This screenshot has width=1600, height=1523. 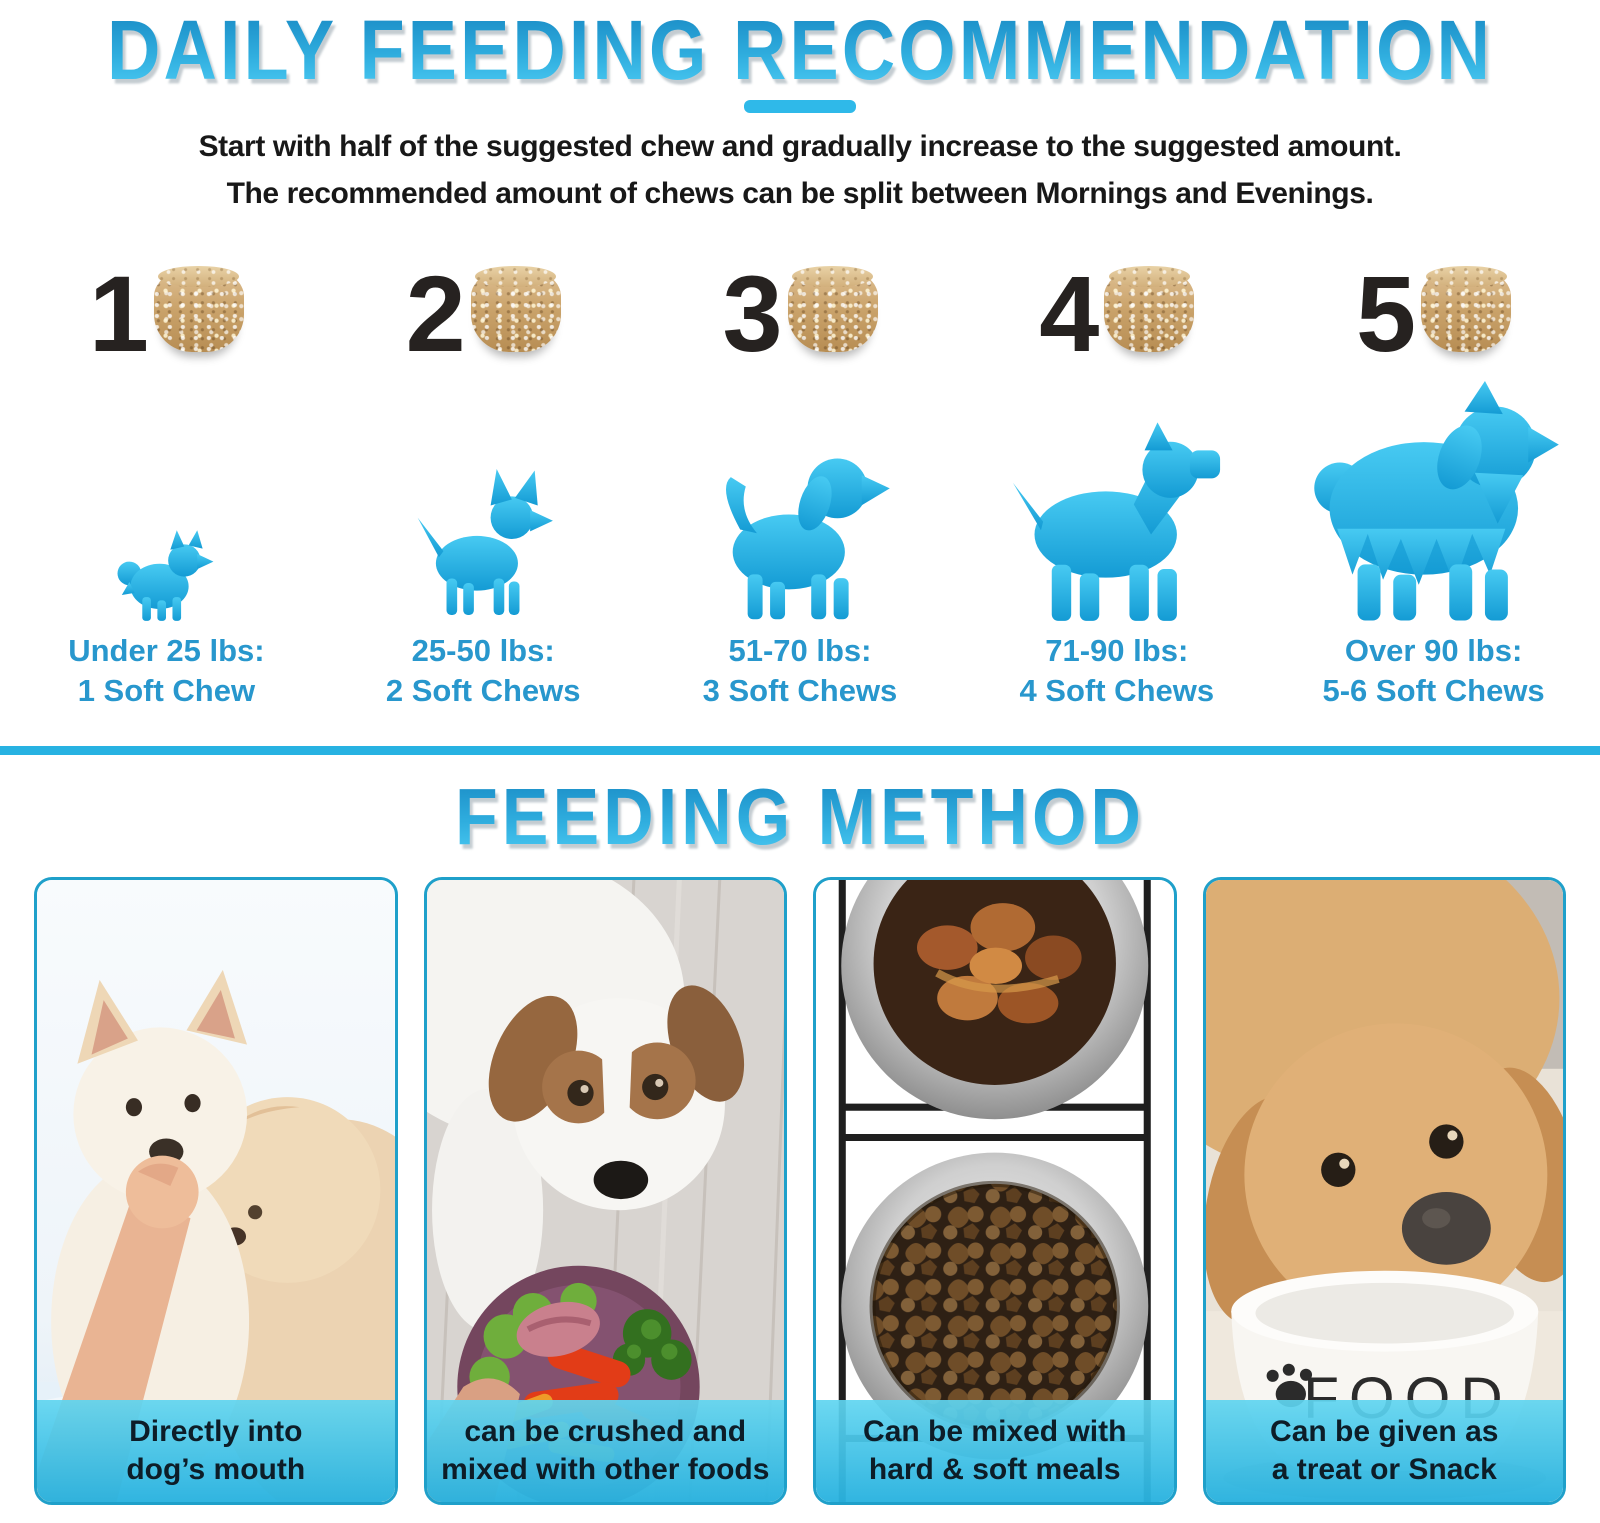 I want to click on chew-count: 1, so click(x=118, y=313).